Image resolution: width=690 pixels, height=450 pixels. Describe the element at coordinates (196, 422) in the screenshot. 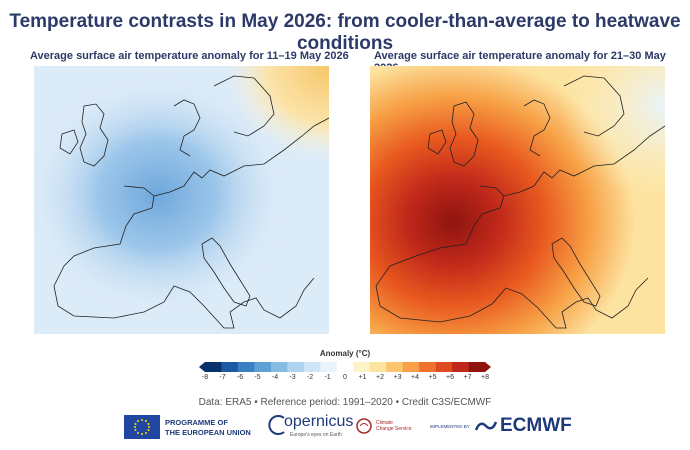

I see `eu-line-1: PROGRAMME OF` at that location.